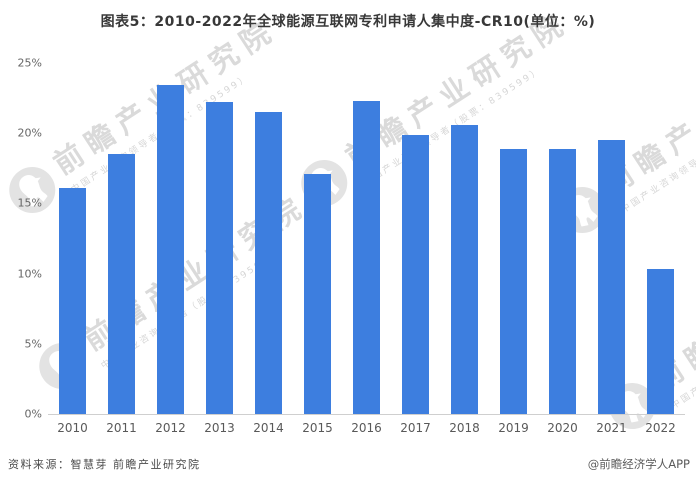 The height and width of the screenshot is (487, 696). Describe the element at coordinates (219, 258) in the screenshot. I see `bar-2013` at that location.